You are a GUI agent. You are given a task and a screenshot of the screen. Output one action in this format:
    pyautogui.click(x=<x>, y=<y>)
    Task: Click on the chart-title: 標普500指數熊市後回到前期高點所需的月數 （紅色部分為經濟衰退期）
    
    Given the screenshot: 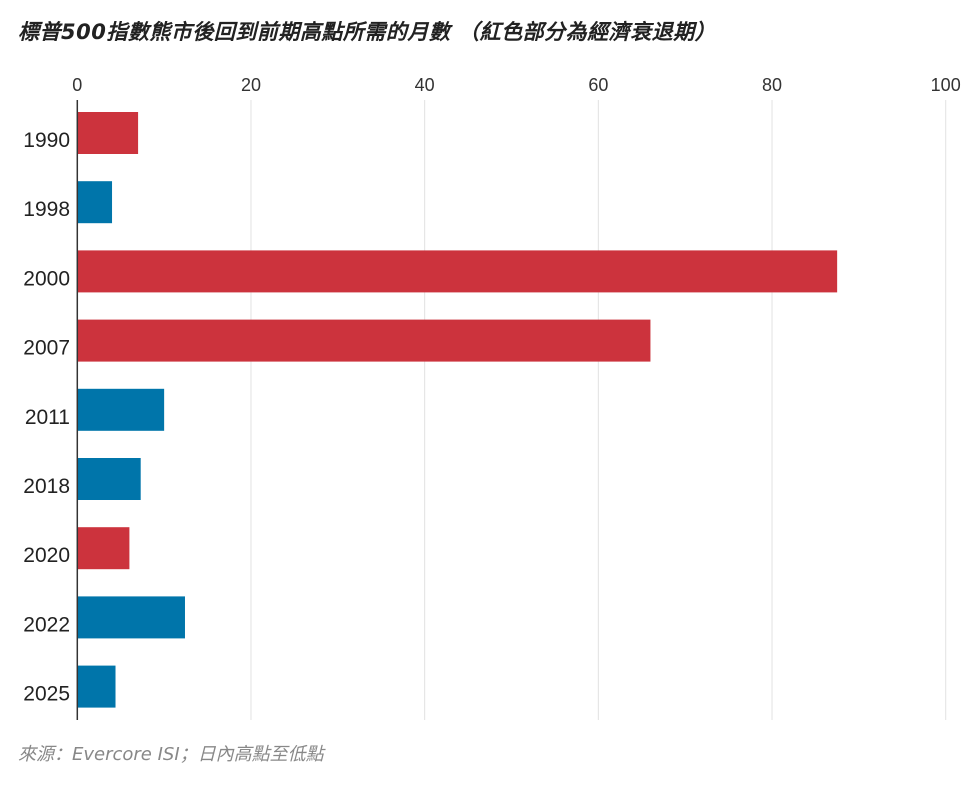 What is the action you would take?
    pyautogui.click(x=367, y=32)
    